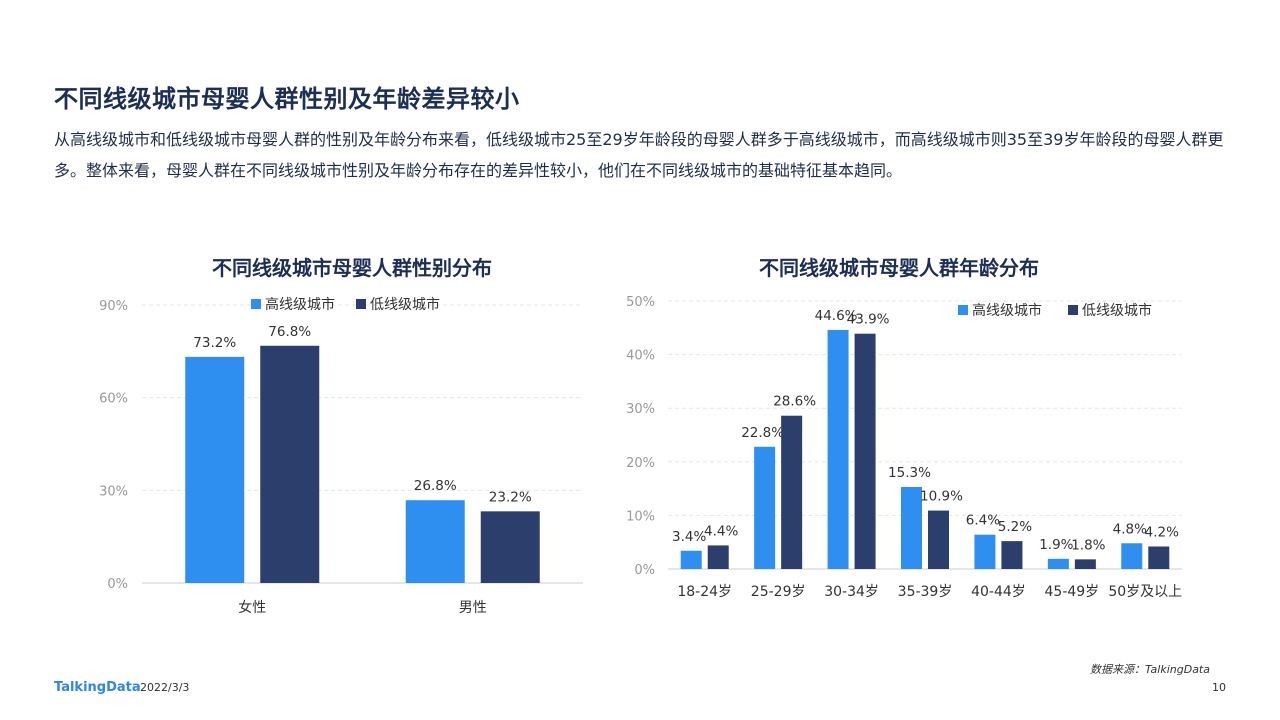 The height and width of the screenshot is (720, 1280). Describe the element at coordinates (640, 302) in the screenshot. I see `y-tick-label: 50%` at that location.